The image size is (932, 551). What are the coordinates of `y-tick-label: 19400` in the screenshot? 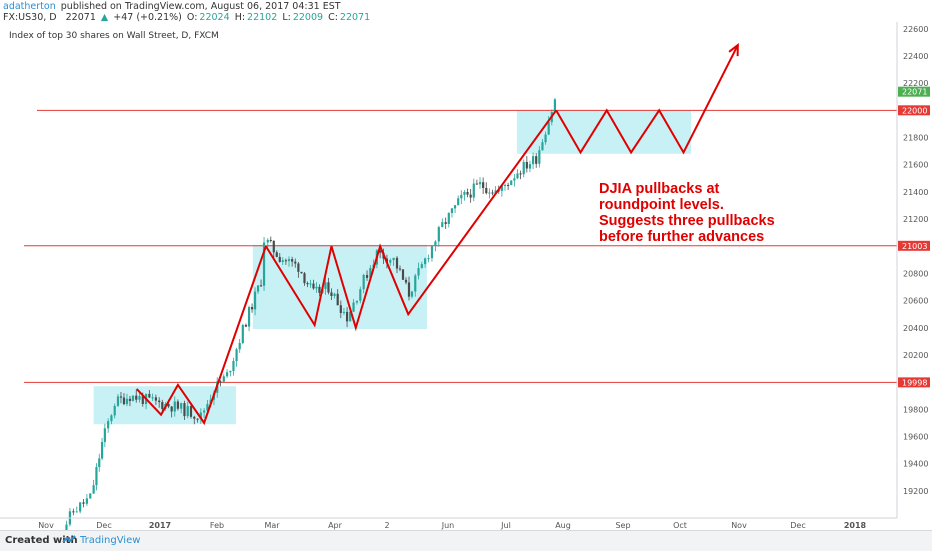 It's located at (915, 464).